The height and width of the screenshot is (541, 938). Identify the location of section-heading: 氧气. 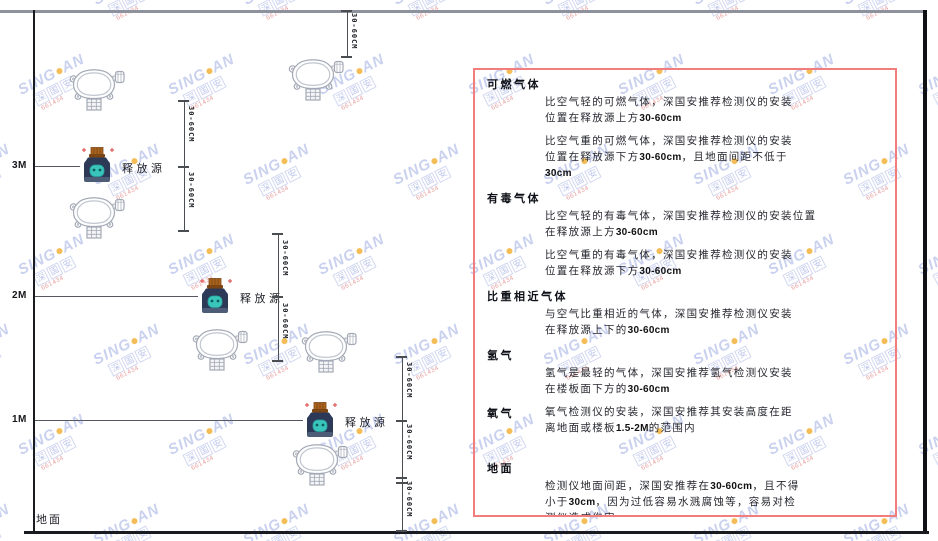
(500, 414).